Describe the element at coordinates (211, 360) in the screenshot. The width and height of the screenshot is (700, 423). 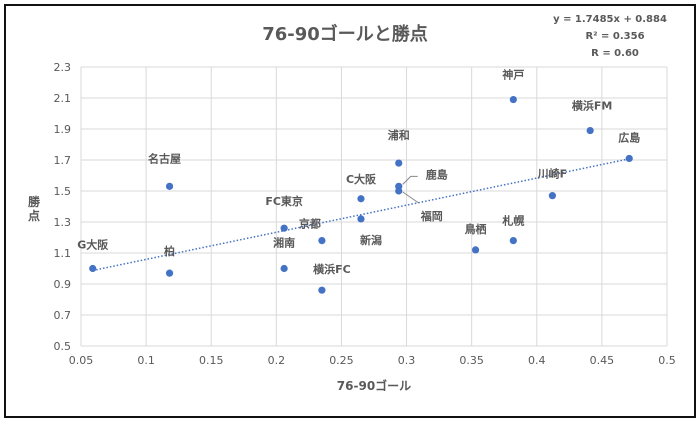
I see `x-tick-label: 0.15` at that location.